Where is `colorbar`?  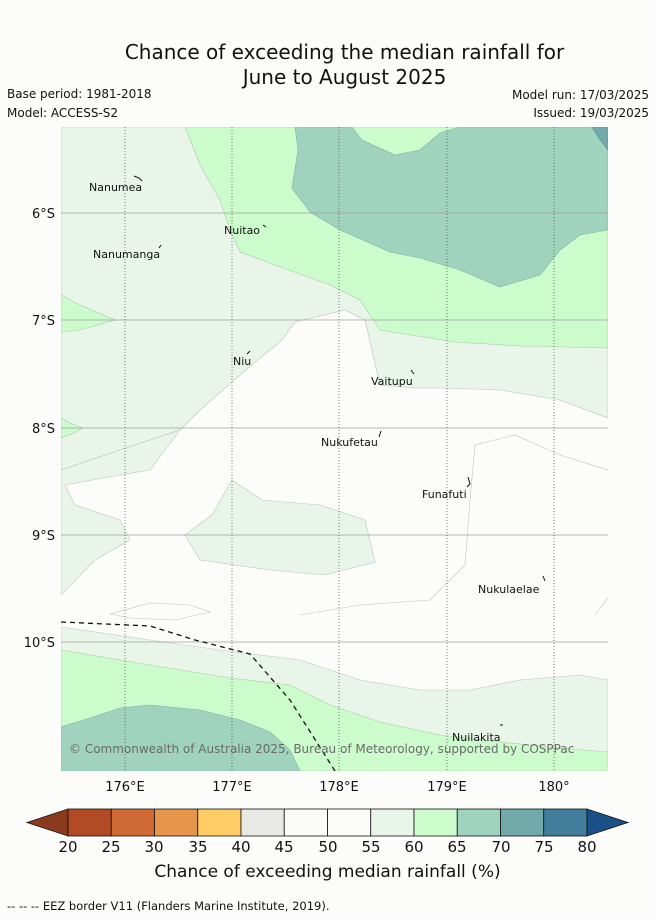
colorbar is located at coordinates (327, 822).